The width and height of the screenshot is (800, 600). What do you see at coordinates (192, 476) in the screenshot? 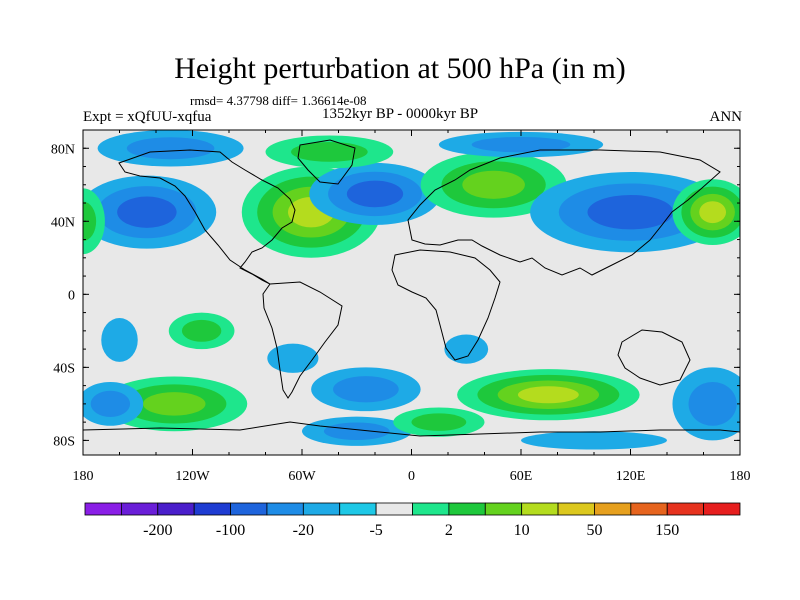
I see `lon-label: 120W` at bounding box center [192, 476].